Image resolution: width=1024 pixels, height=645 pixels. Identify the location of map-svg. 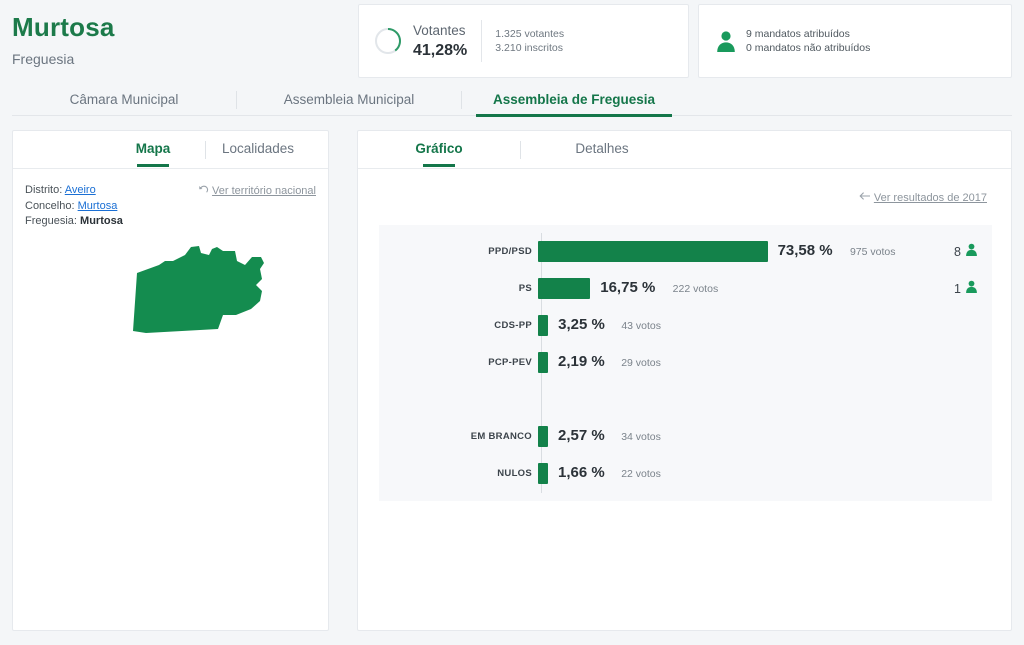
(198, 289).